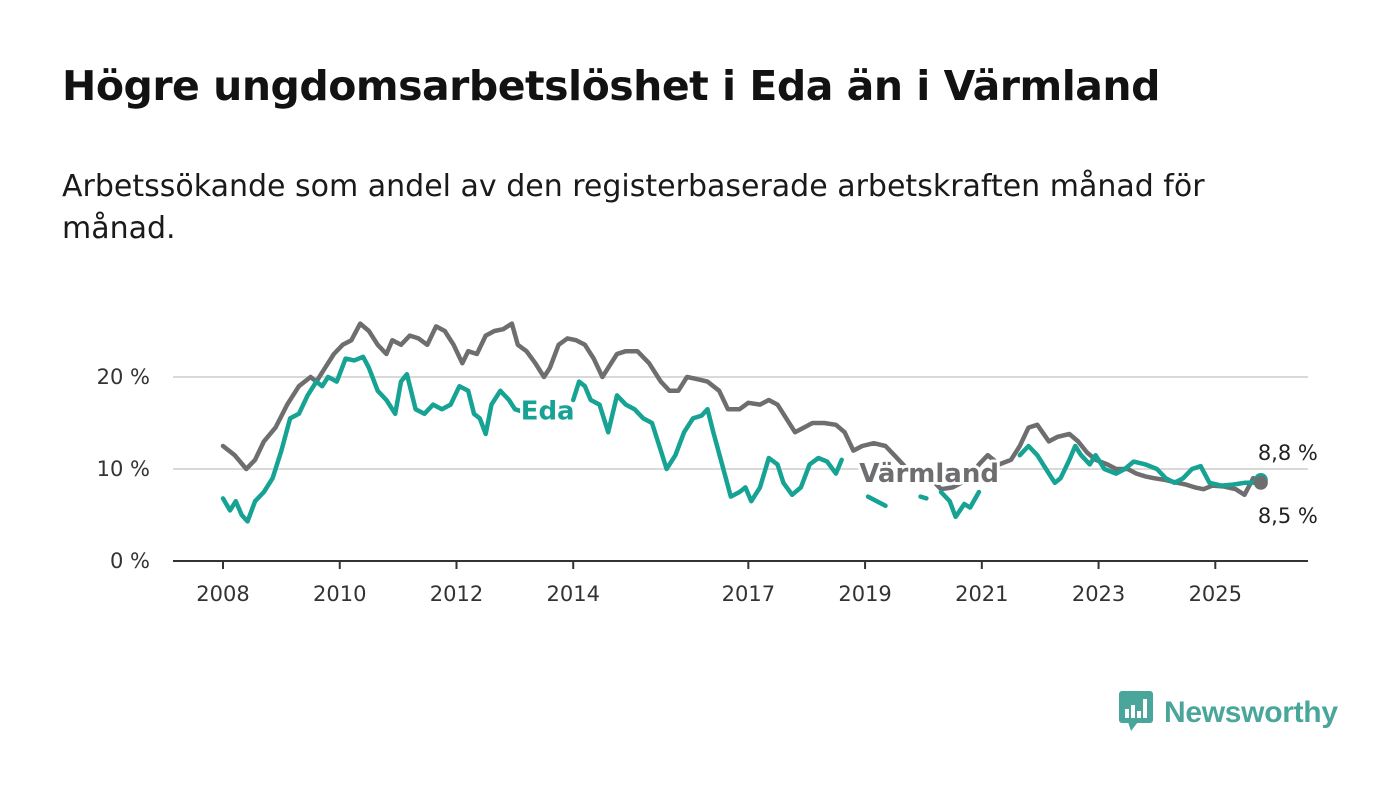 The width and height of the screenshot is (1400, 794). I want to click on x-tick-label: 2014, so click(572, 594).